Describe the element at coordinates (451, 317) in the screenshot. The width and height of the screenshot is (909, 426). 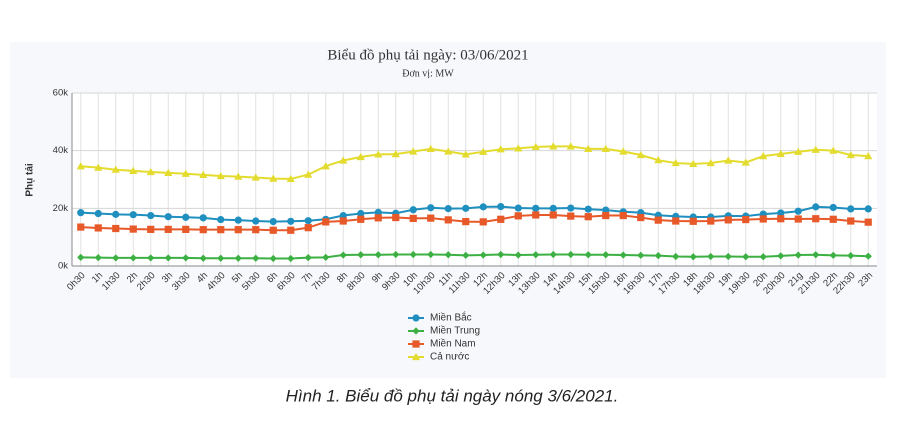
I see `legend-label: Miền Bắc` at that location.